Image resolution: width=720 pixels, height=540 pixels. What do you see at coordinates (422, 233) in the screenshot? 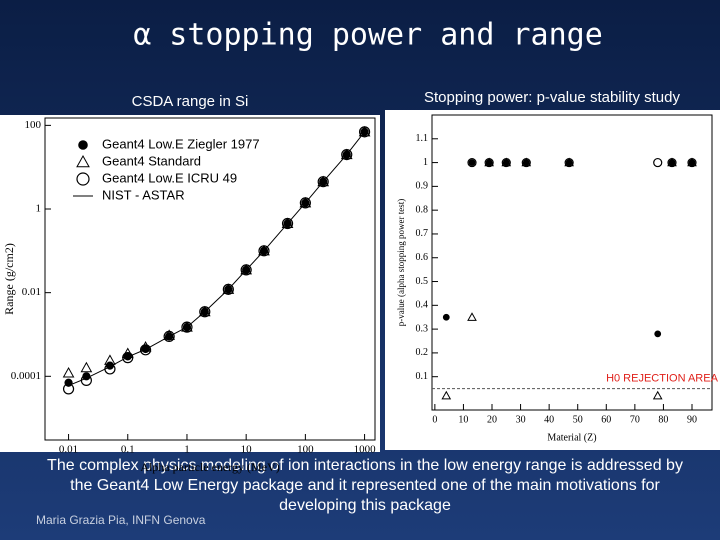
I see `y-tick-label: 0.7` at bounding box center [422, 233].